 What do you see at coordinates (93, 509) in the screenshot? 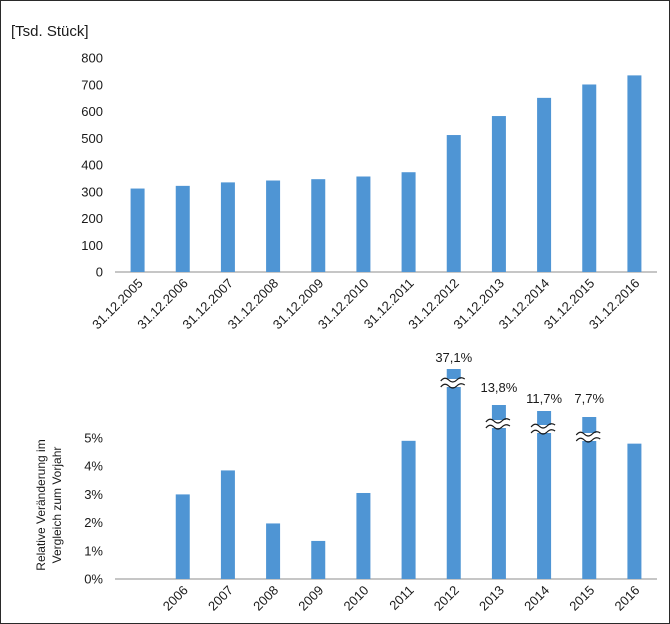
I see `bottom-y-ticks: 0% 1% 2% 3% 4% 5%` at bounding box center [93, 509].